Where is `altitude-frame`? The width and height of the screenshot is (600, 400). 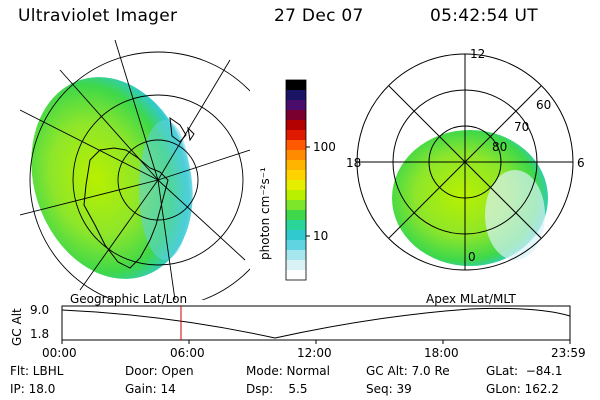 altitude-frame is located at coordinates (316, 323).